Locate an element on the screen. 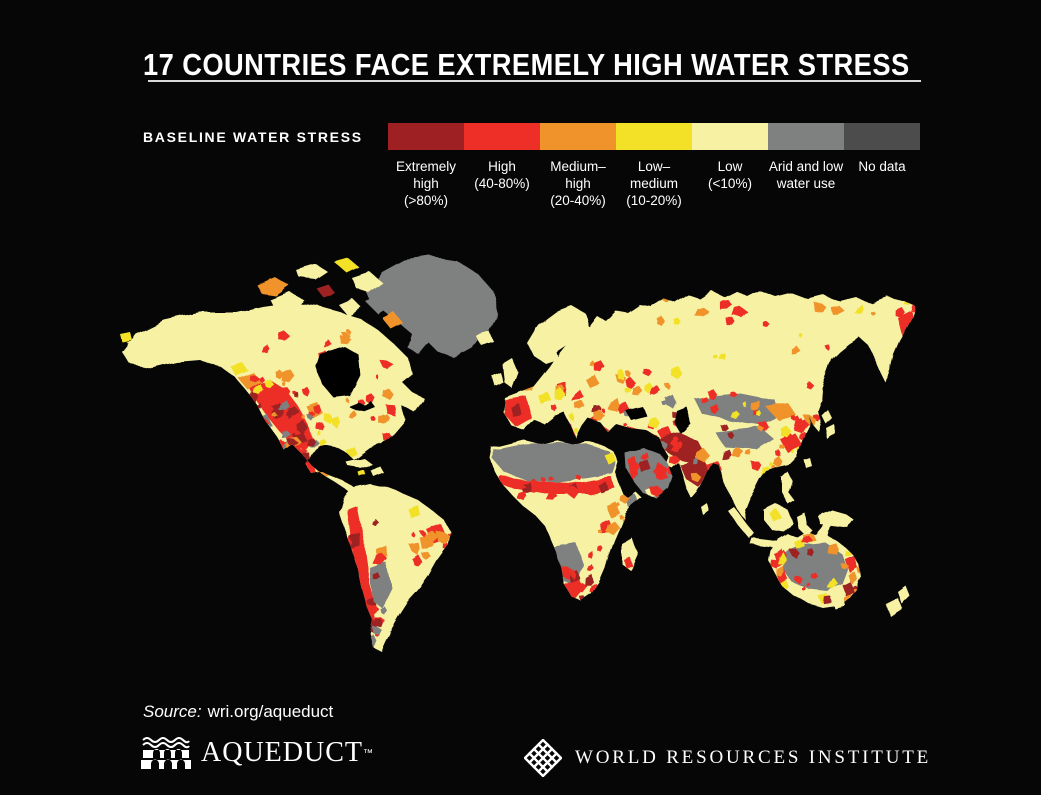  legend-heading: BASELINE WATER STRESS is located at coordinates (253, 137).